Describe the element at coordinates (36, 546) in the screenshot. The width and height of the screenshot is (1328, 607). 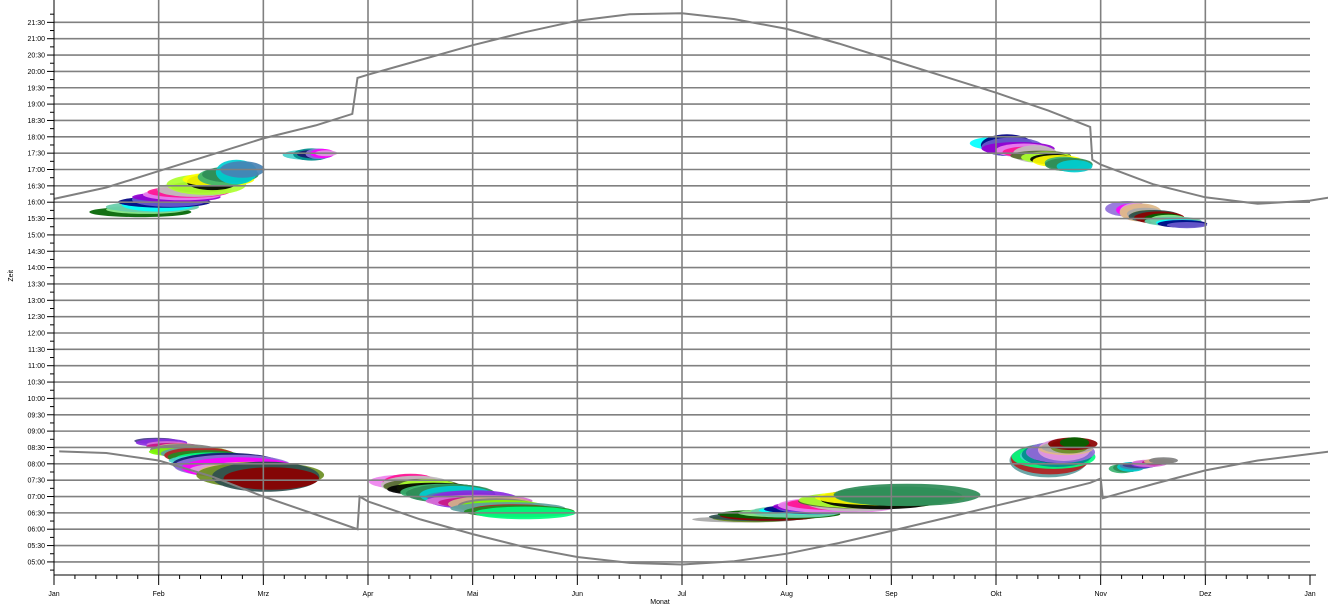
I see `y-tick-label: 05:30` at that location.